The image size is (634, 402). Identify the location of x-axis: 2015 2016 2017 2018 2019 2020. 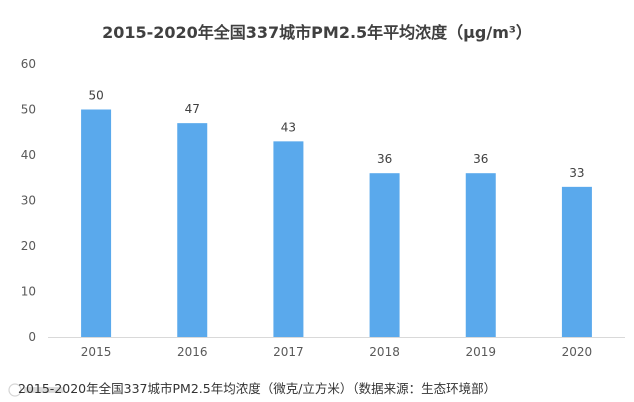
(336, 348).